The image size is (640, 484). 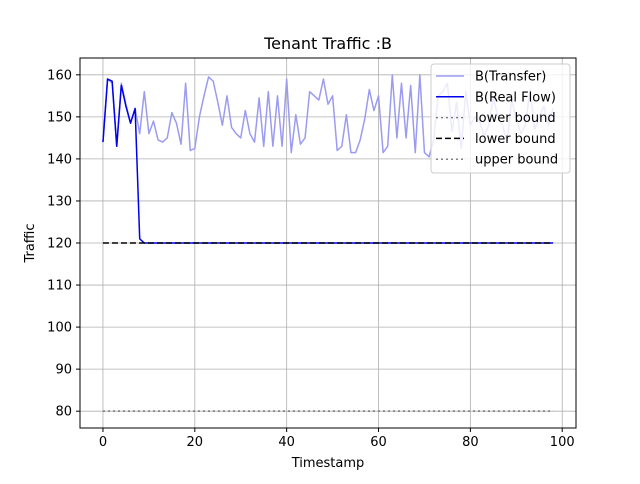 I want to click on x-tick-label: 60, so click(x=378, y=442).